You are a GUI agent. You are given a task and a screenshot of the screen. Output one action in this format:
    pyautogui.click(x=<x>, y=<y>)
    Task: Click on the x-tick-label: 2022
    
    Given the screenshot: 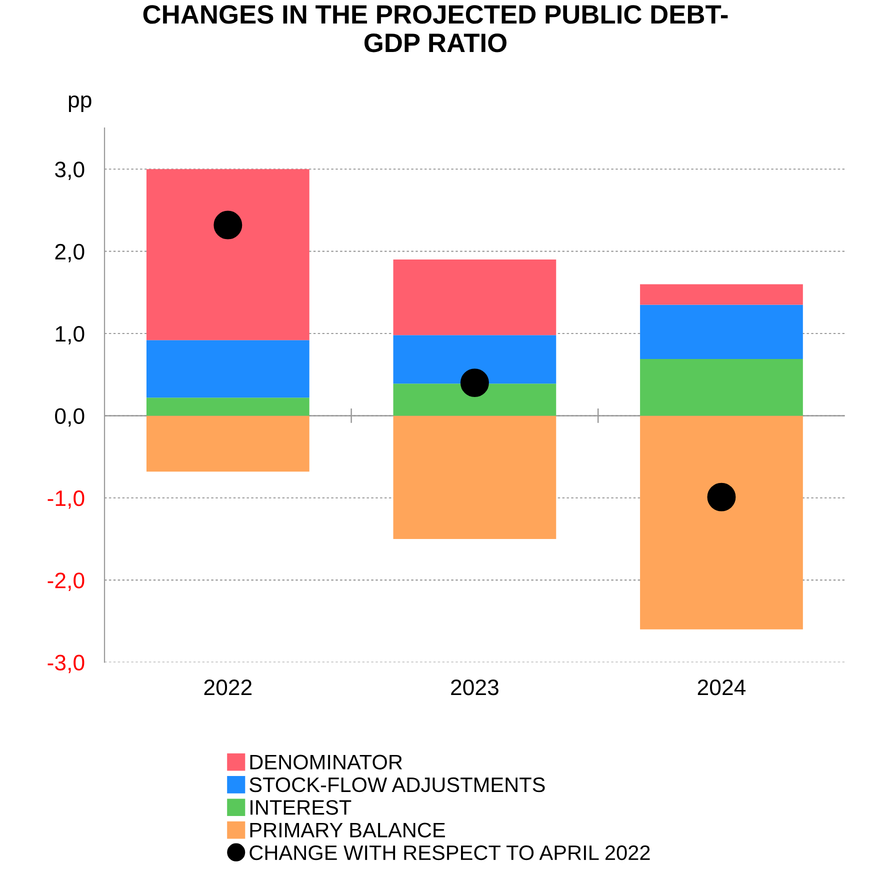 What is the action you would take?
    pyautogui.click(x=228, y=688)
    